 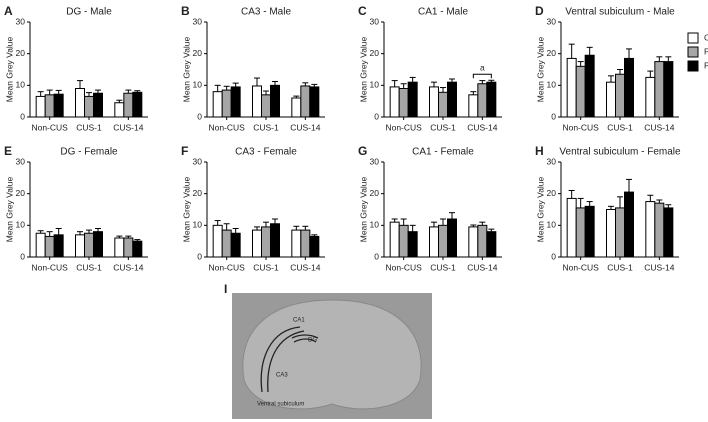 What do you see at coordinates (362, 11) in the screenshot?
I see `panel-letter: C` at bounding box center [362, 11].